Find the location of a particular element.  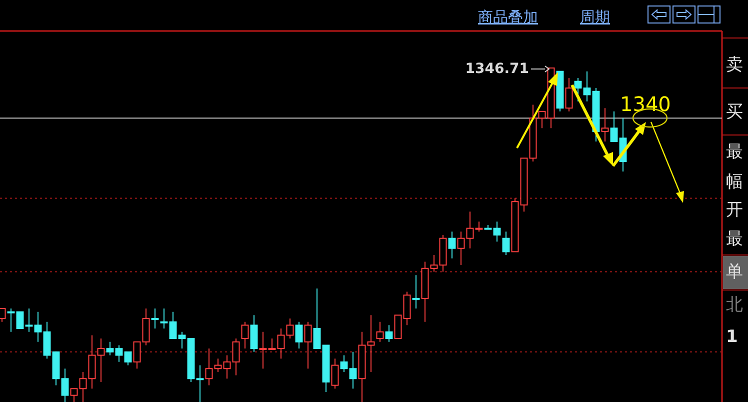

text: 买 is located at coordinates (734, 112).